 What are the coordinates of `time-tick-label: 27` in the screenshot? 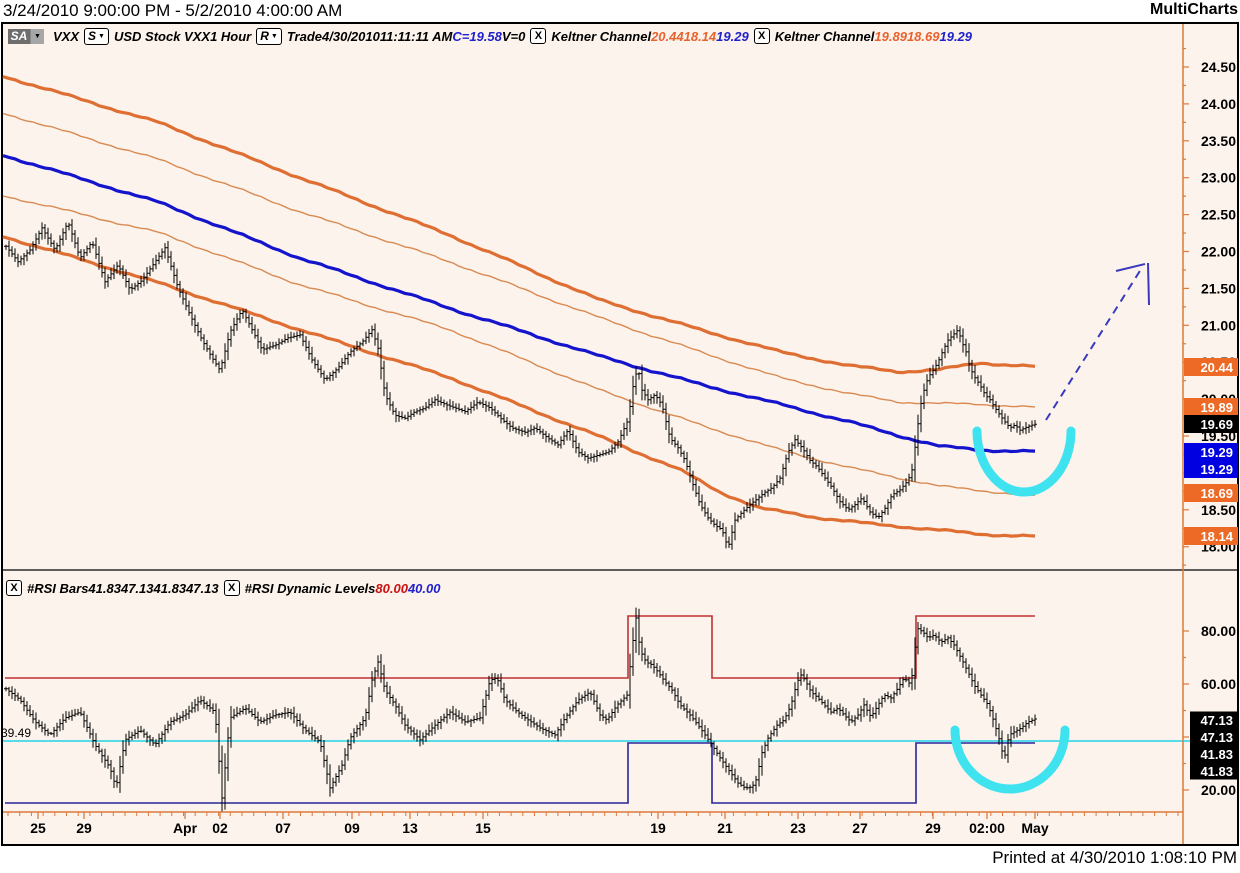 It's located at (860, 828).